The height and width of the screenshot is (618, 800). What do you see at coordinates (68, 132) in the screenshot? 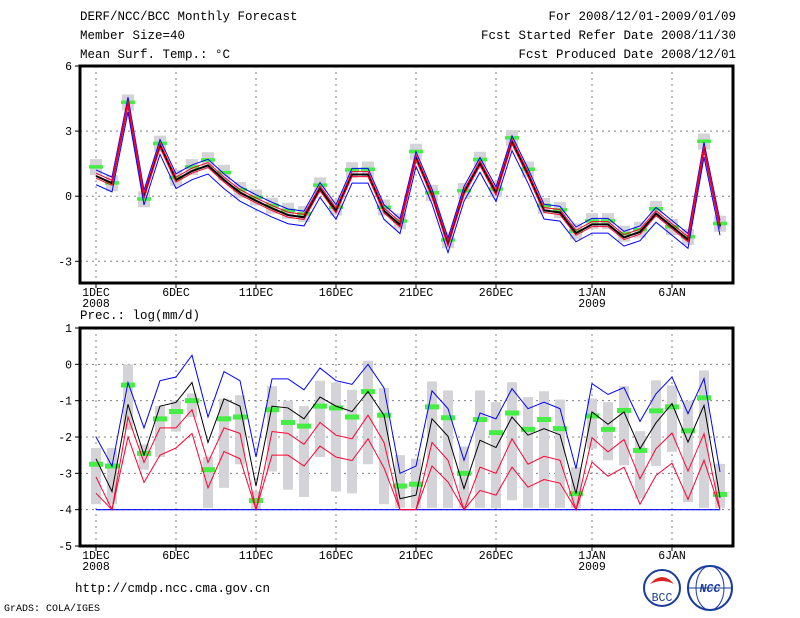
I see `y-tick-label: 3` at bounding box center [68, 132].